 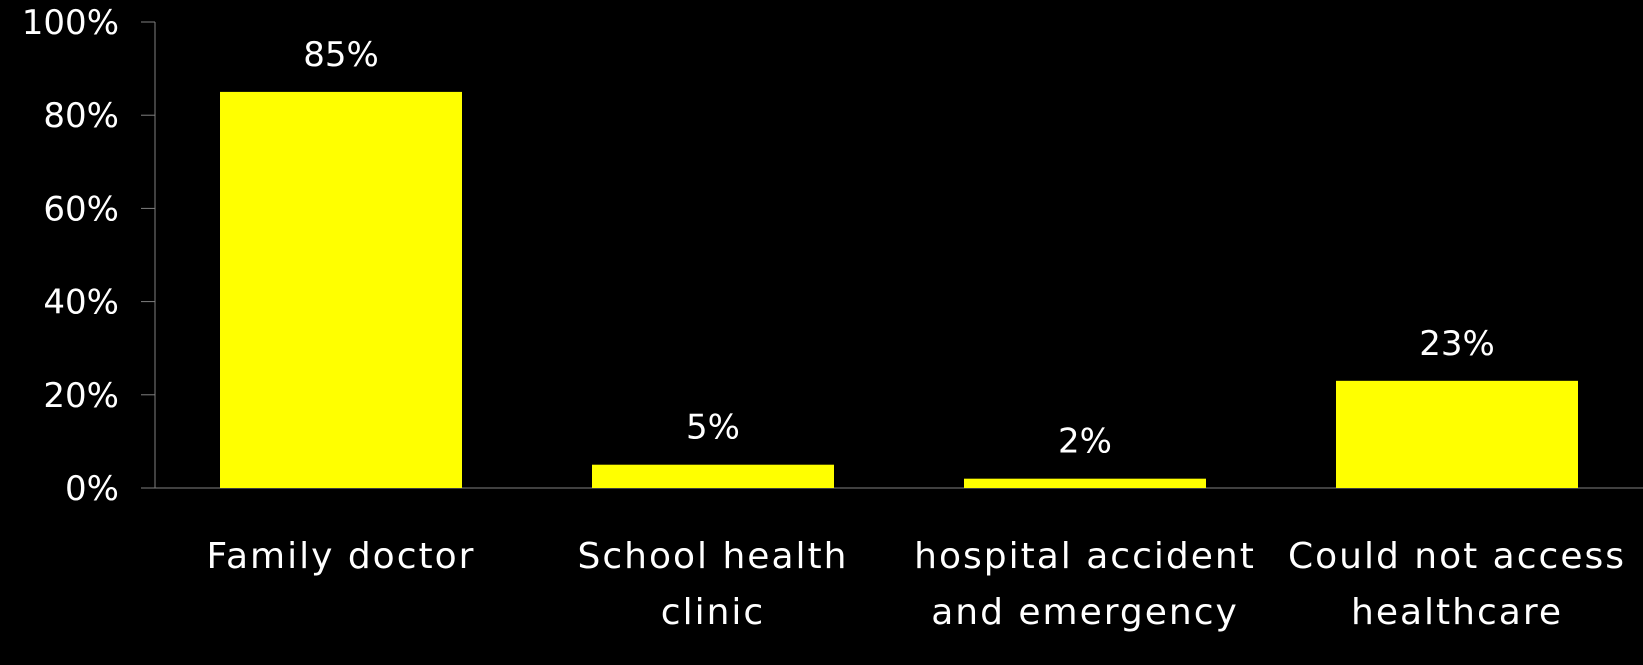 I want to click on x-tick-label: clinic, so click(x=713, y=612).